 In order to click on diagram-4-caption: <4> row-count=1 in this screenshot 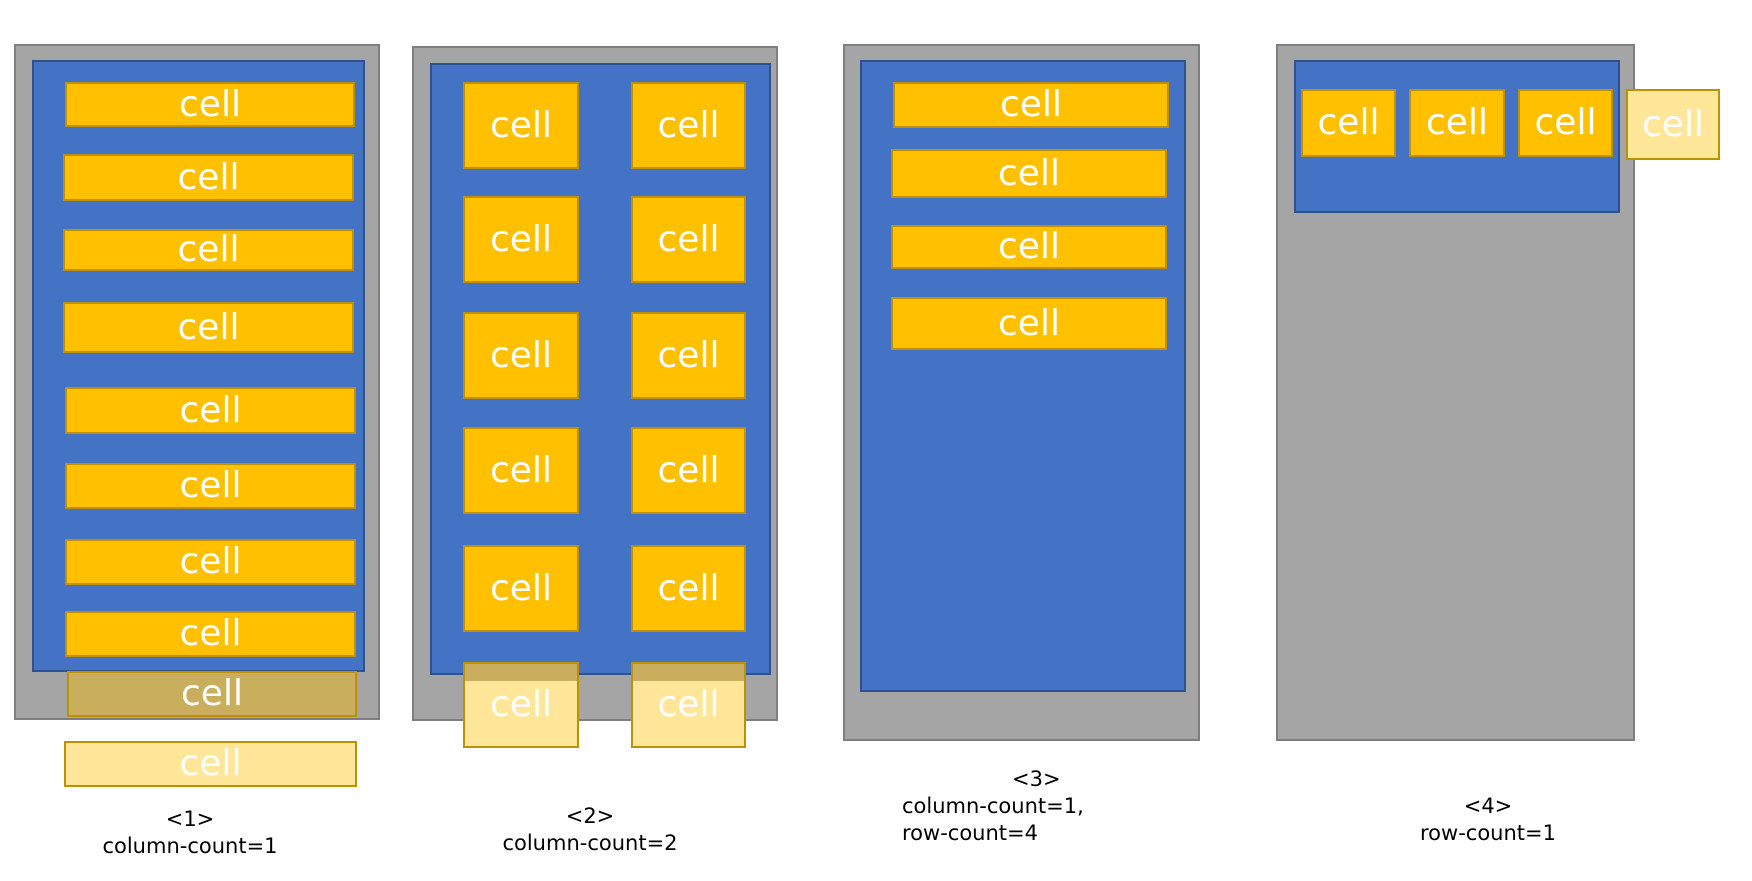, I will do `click(1488, 820)`.